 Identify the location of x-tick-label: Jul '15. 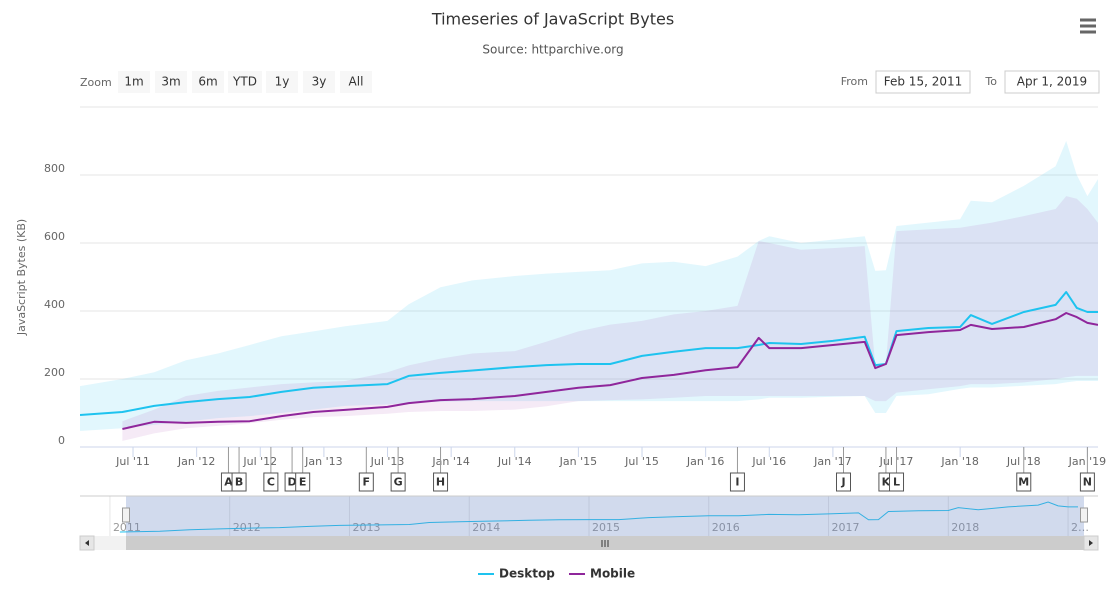
(641, 461).